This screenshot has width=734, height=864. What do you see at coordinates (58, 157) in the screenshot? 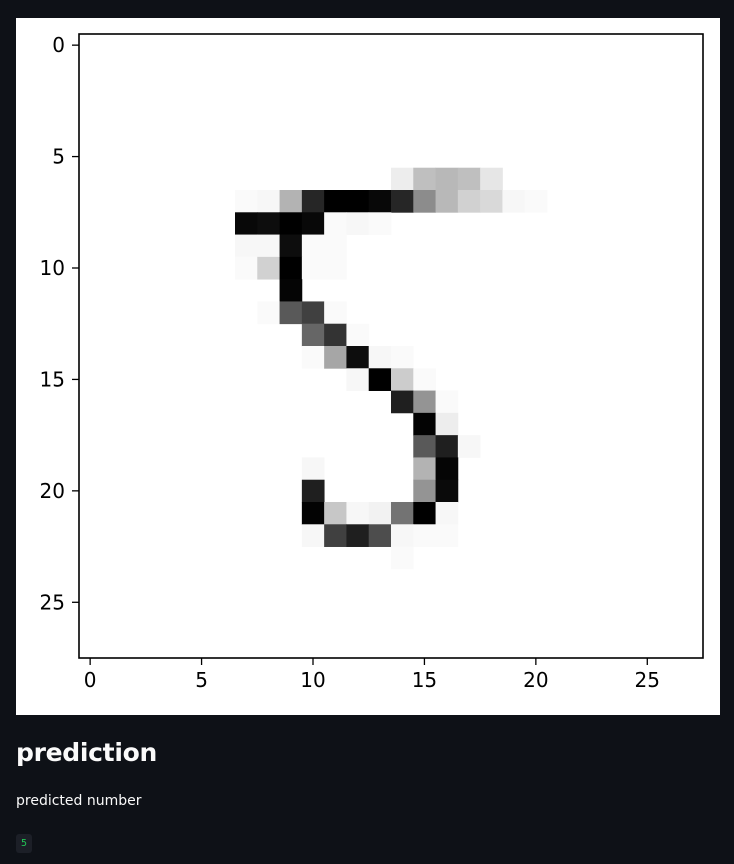
I see `y-tick-label: 5` at bounding box center [58, 157].